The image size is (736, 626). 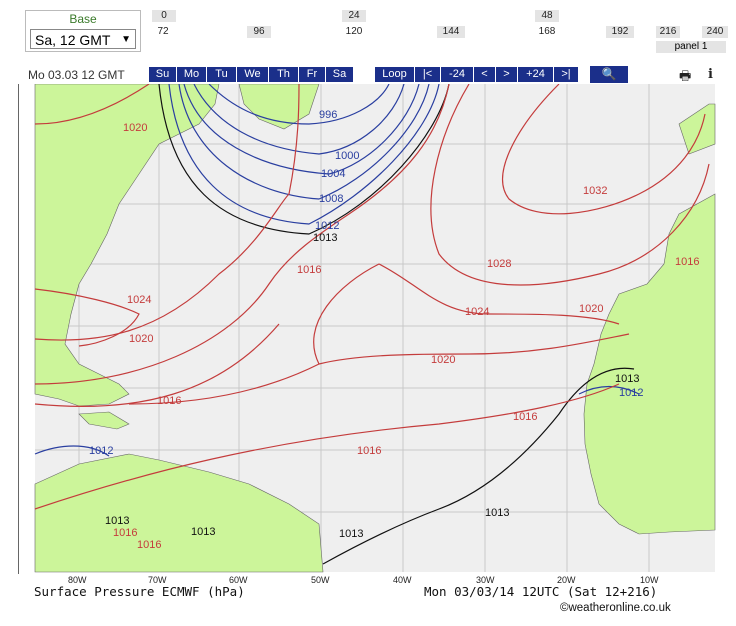 I want to click on base-run-select: Sa, 12 GMT ▼, so click(x=83, y=39).